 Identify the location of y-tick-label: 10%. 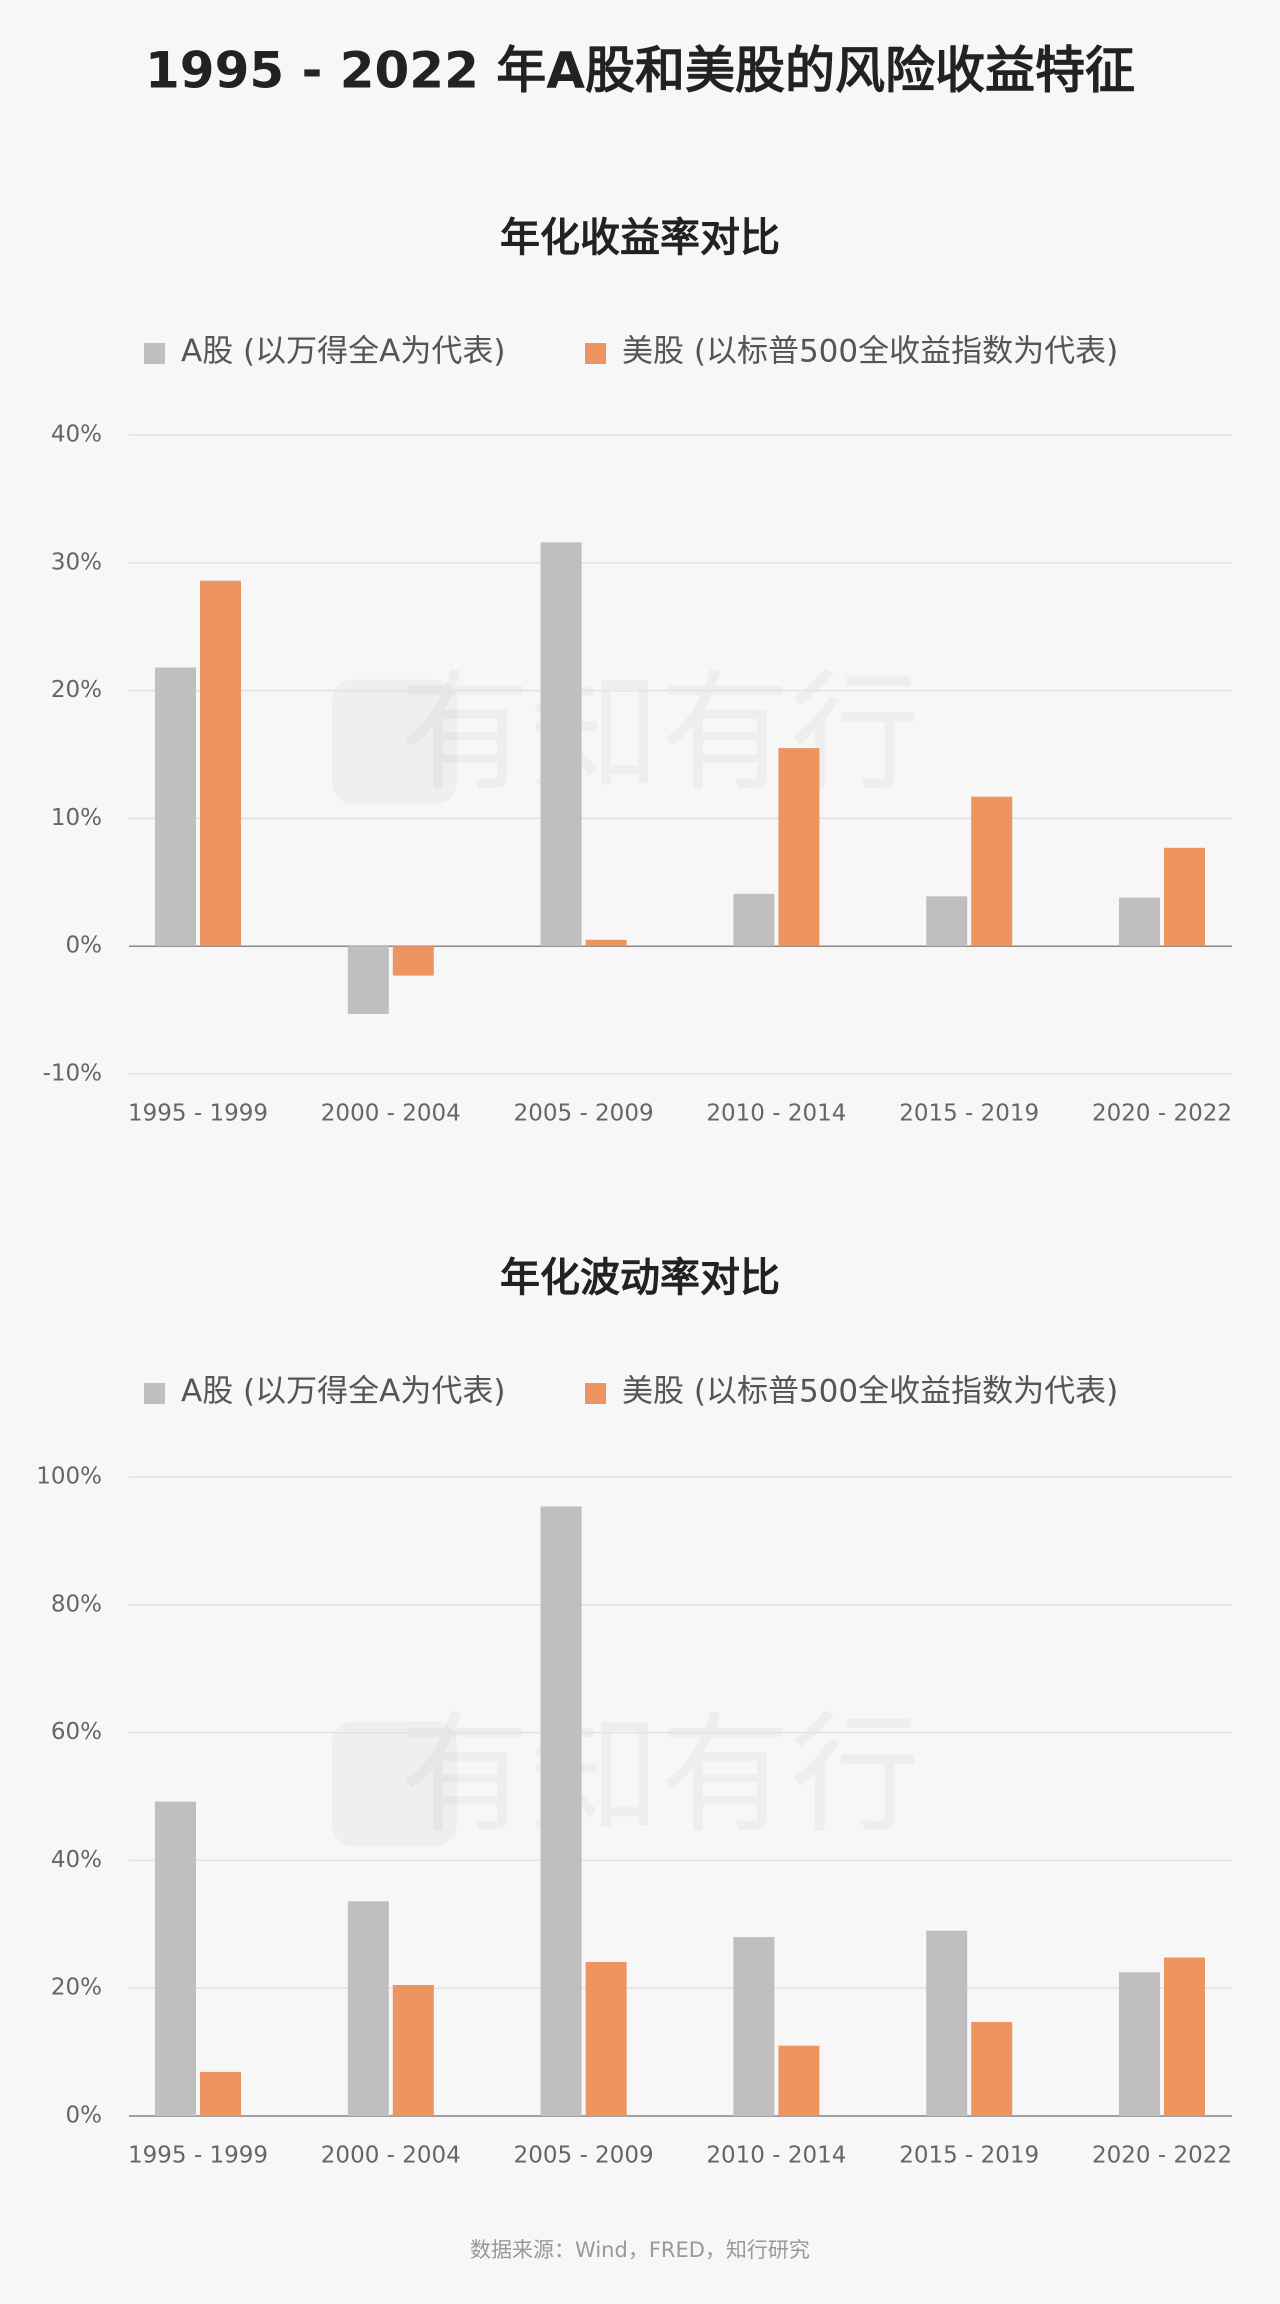
(76, 818).